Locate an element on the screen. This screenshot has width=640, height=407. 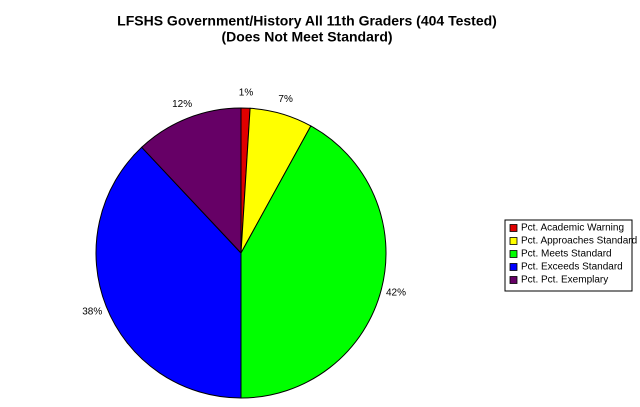
legend-label: Pct. Academic Warning is located at coordinates (572, 228).